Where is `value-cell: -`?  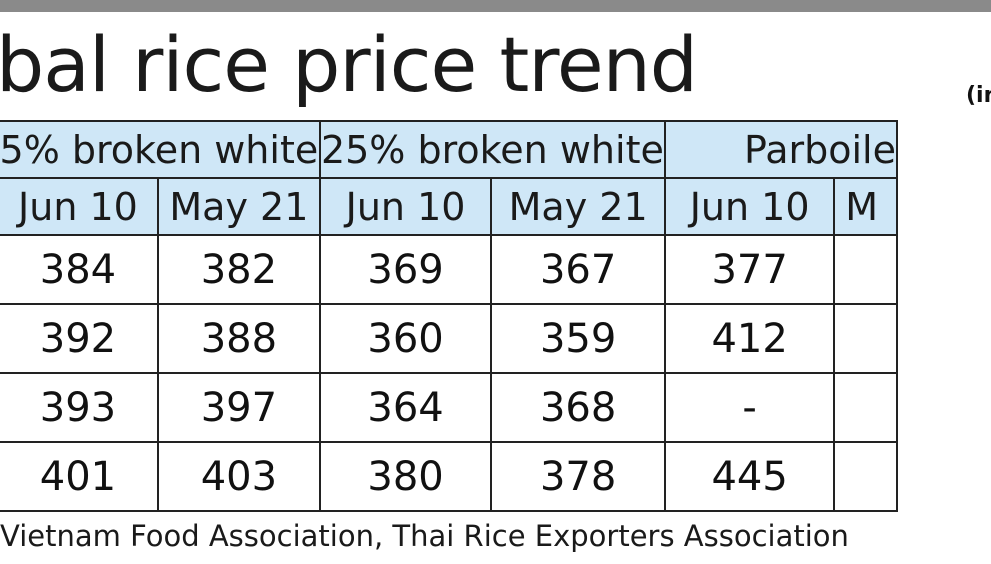 value-cell: - is located at coordinates (749, 407).